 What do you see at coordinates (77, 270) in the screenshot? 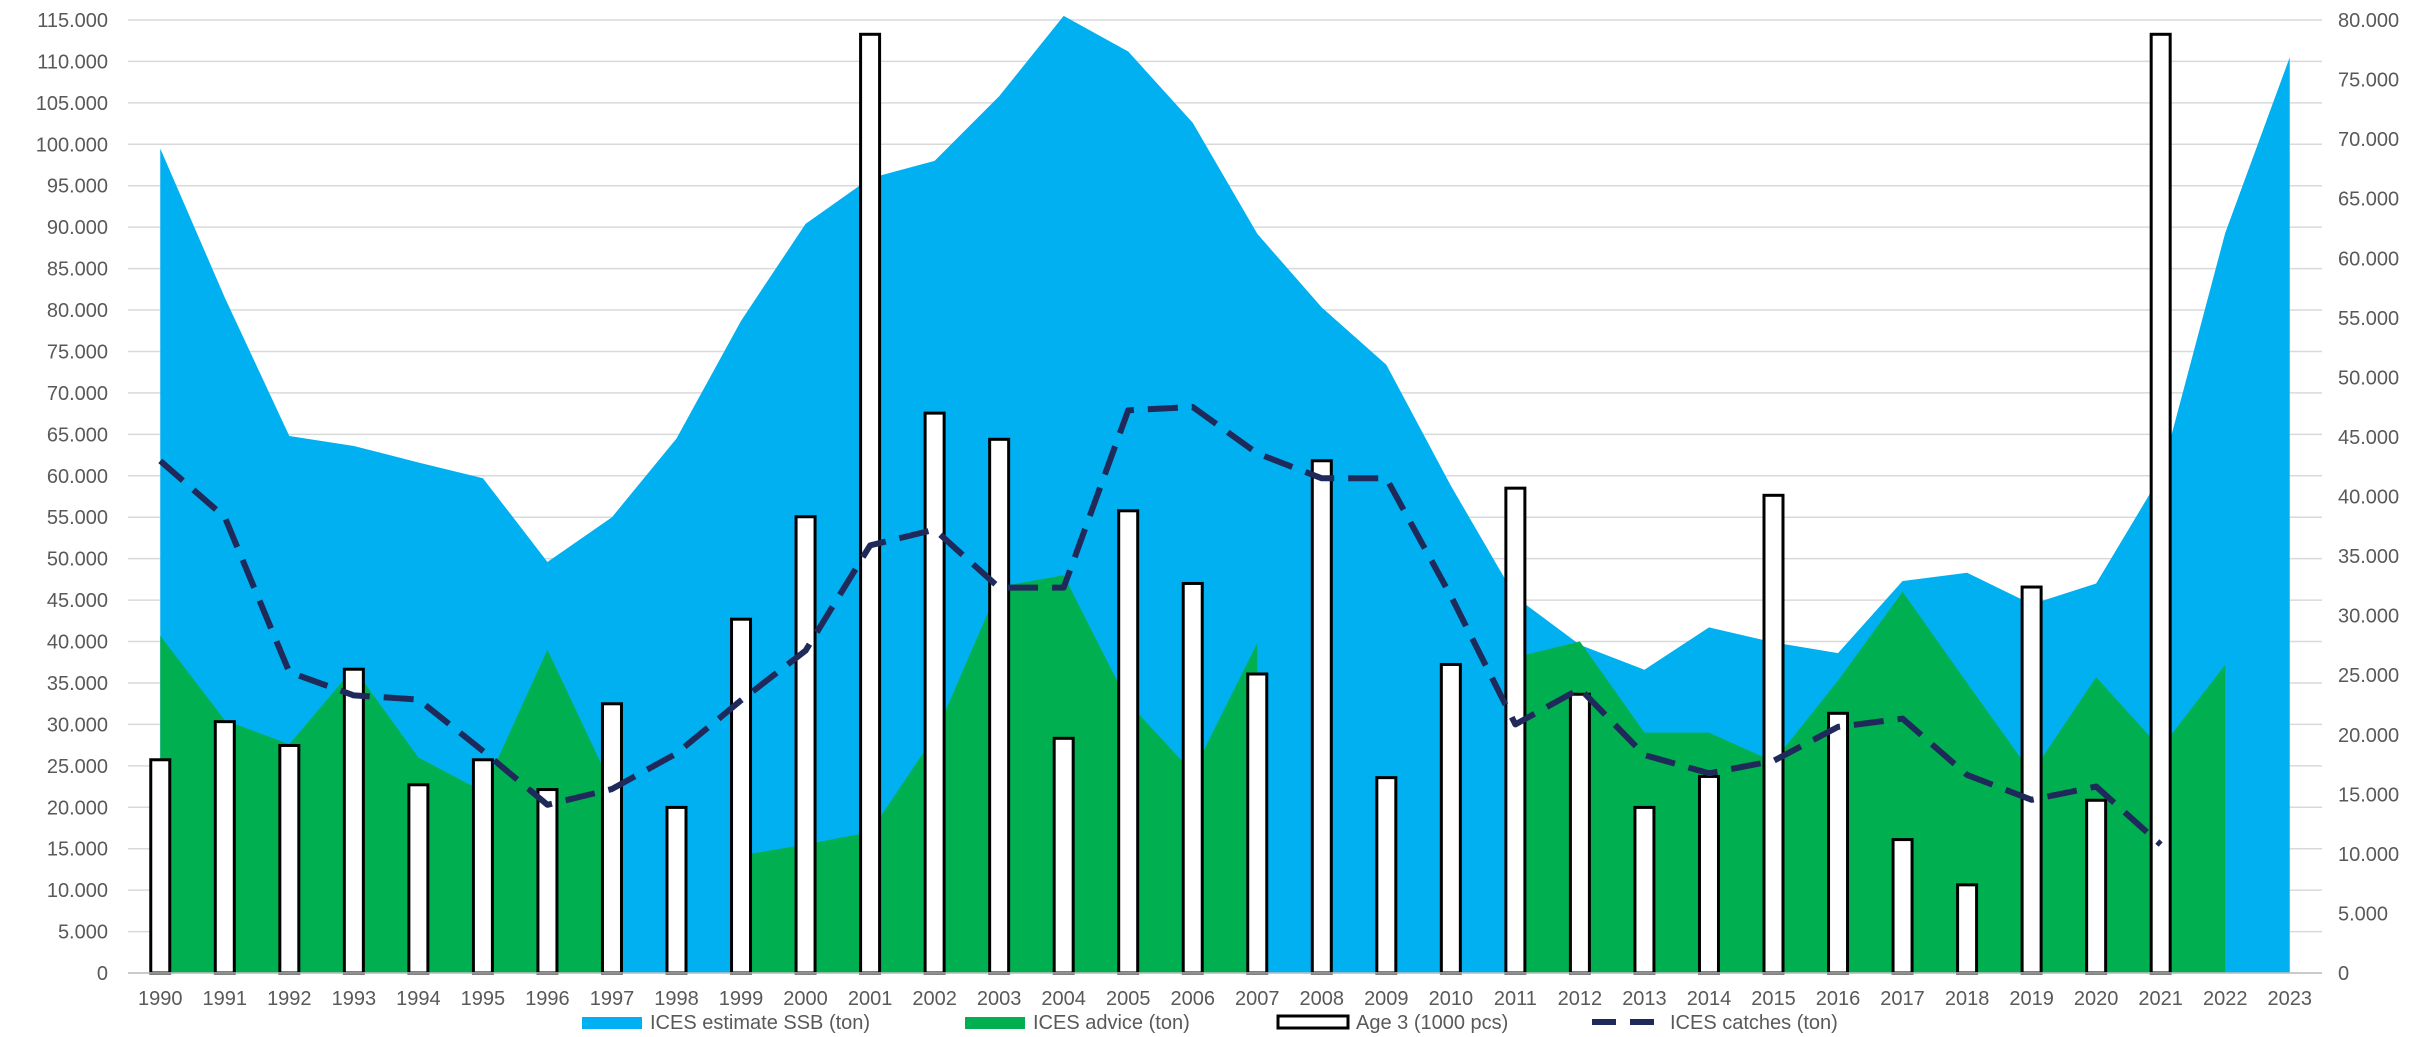
I see `left-axis-tick-label: 85.000` at bounding box center [77, 270].